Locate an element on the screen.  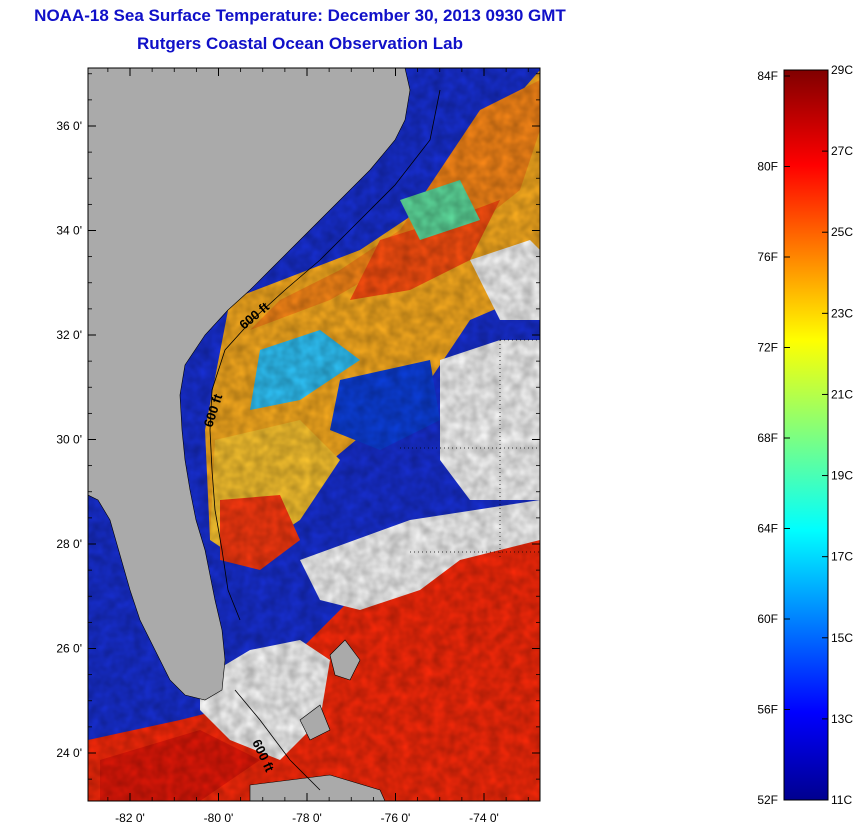
colorbar-fahrenheit-label: 84F is located at coordinates (767, 76).